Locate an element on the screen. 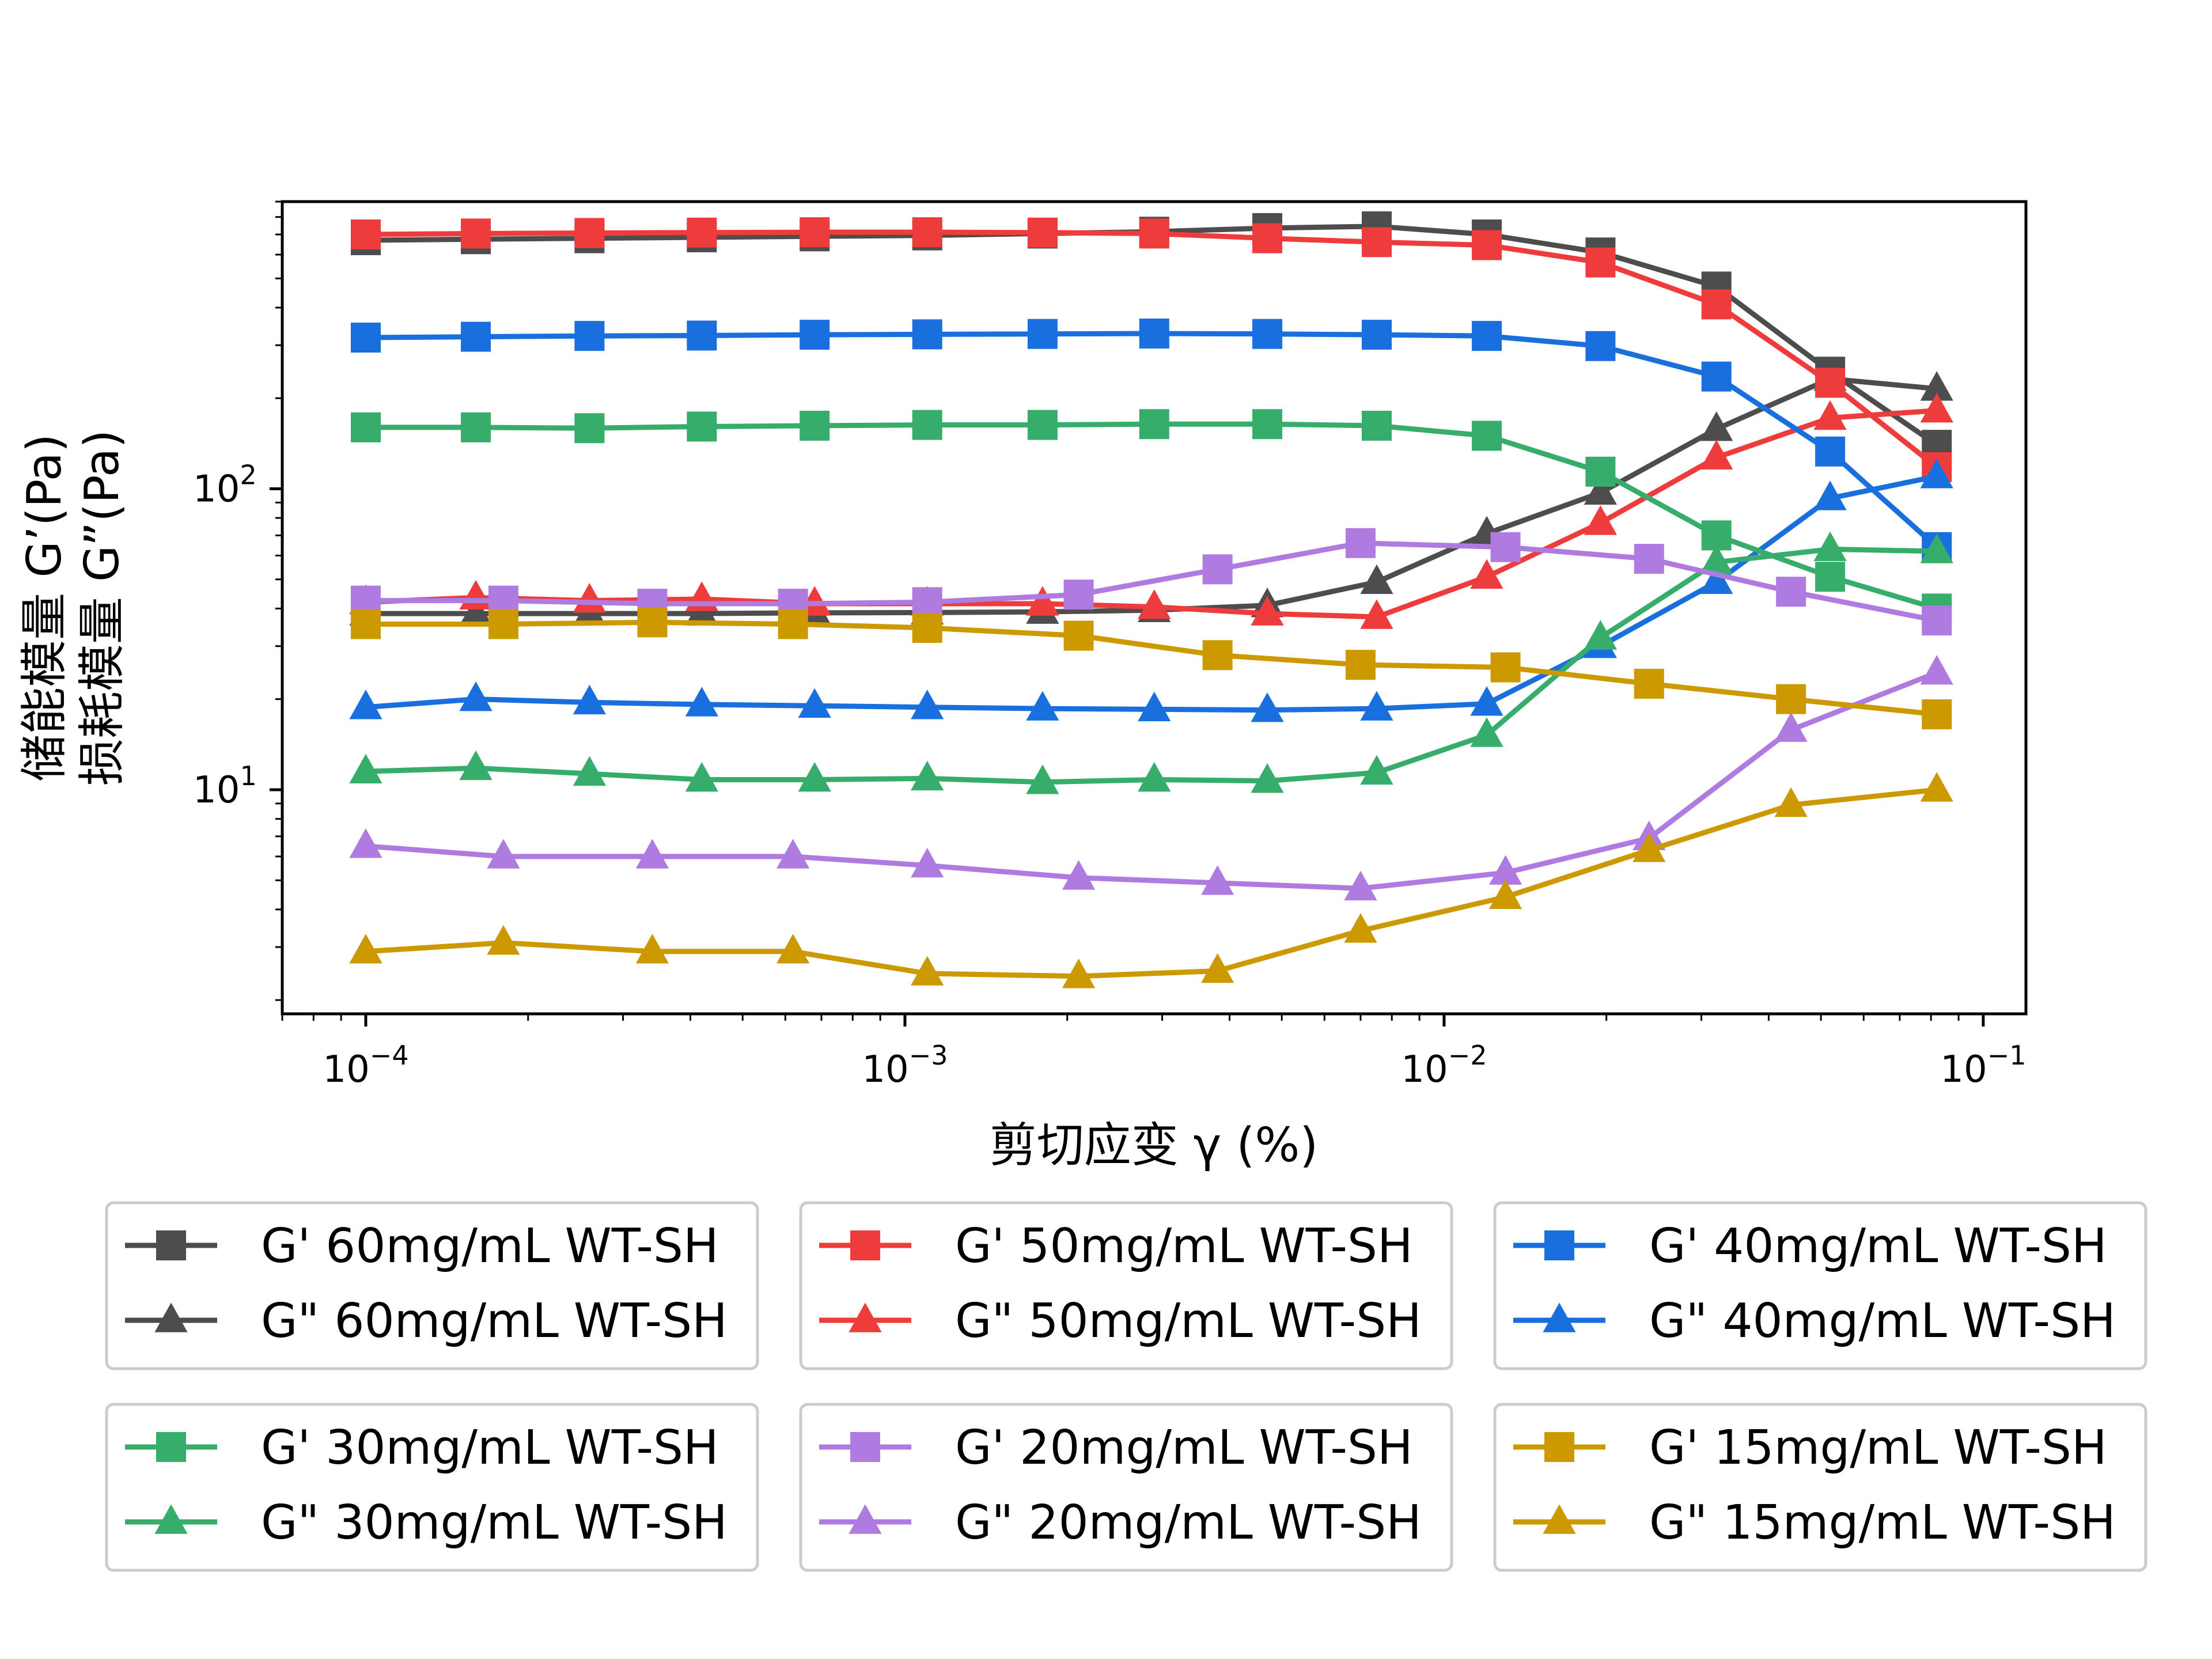 The height and width of the screenshot is (1659, 2212). x-tick-label: 10⁻¹ is located at coordinates (1983, 1065).